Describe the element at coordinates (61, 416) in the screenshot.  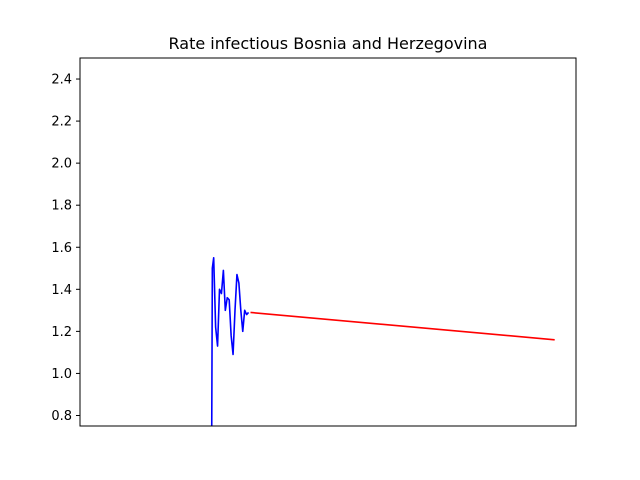
I see `y-tick-label: 0.8` at that location.